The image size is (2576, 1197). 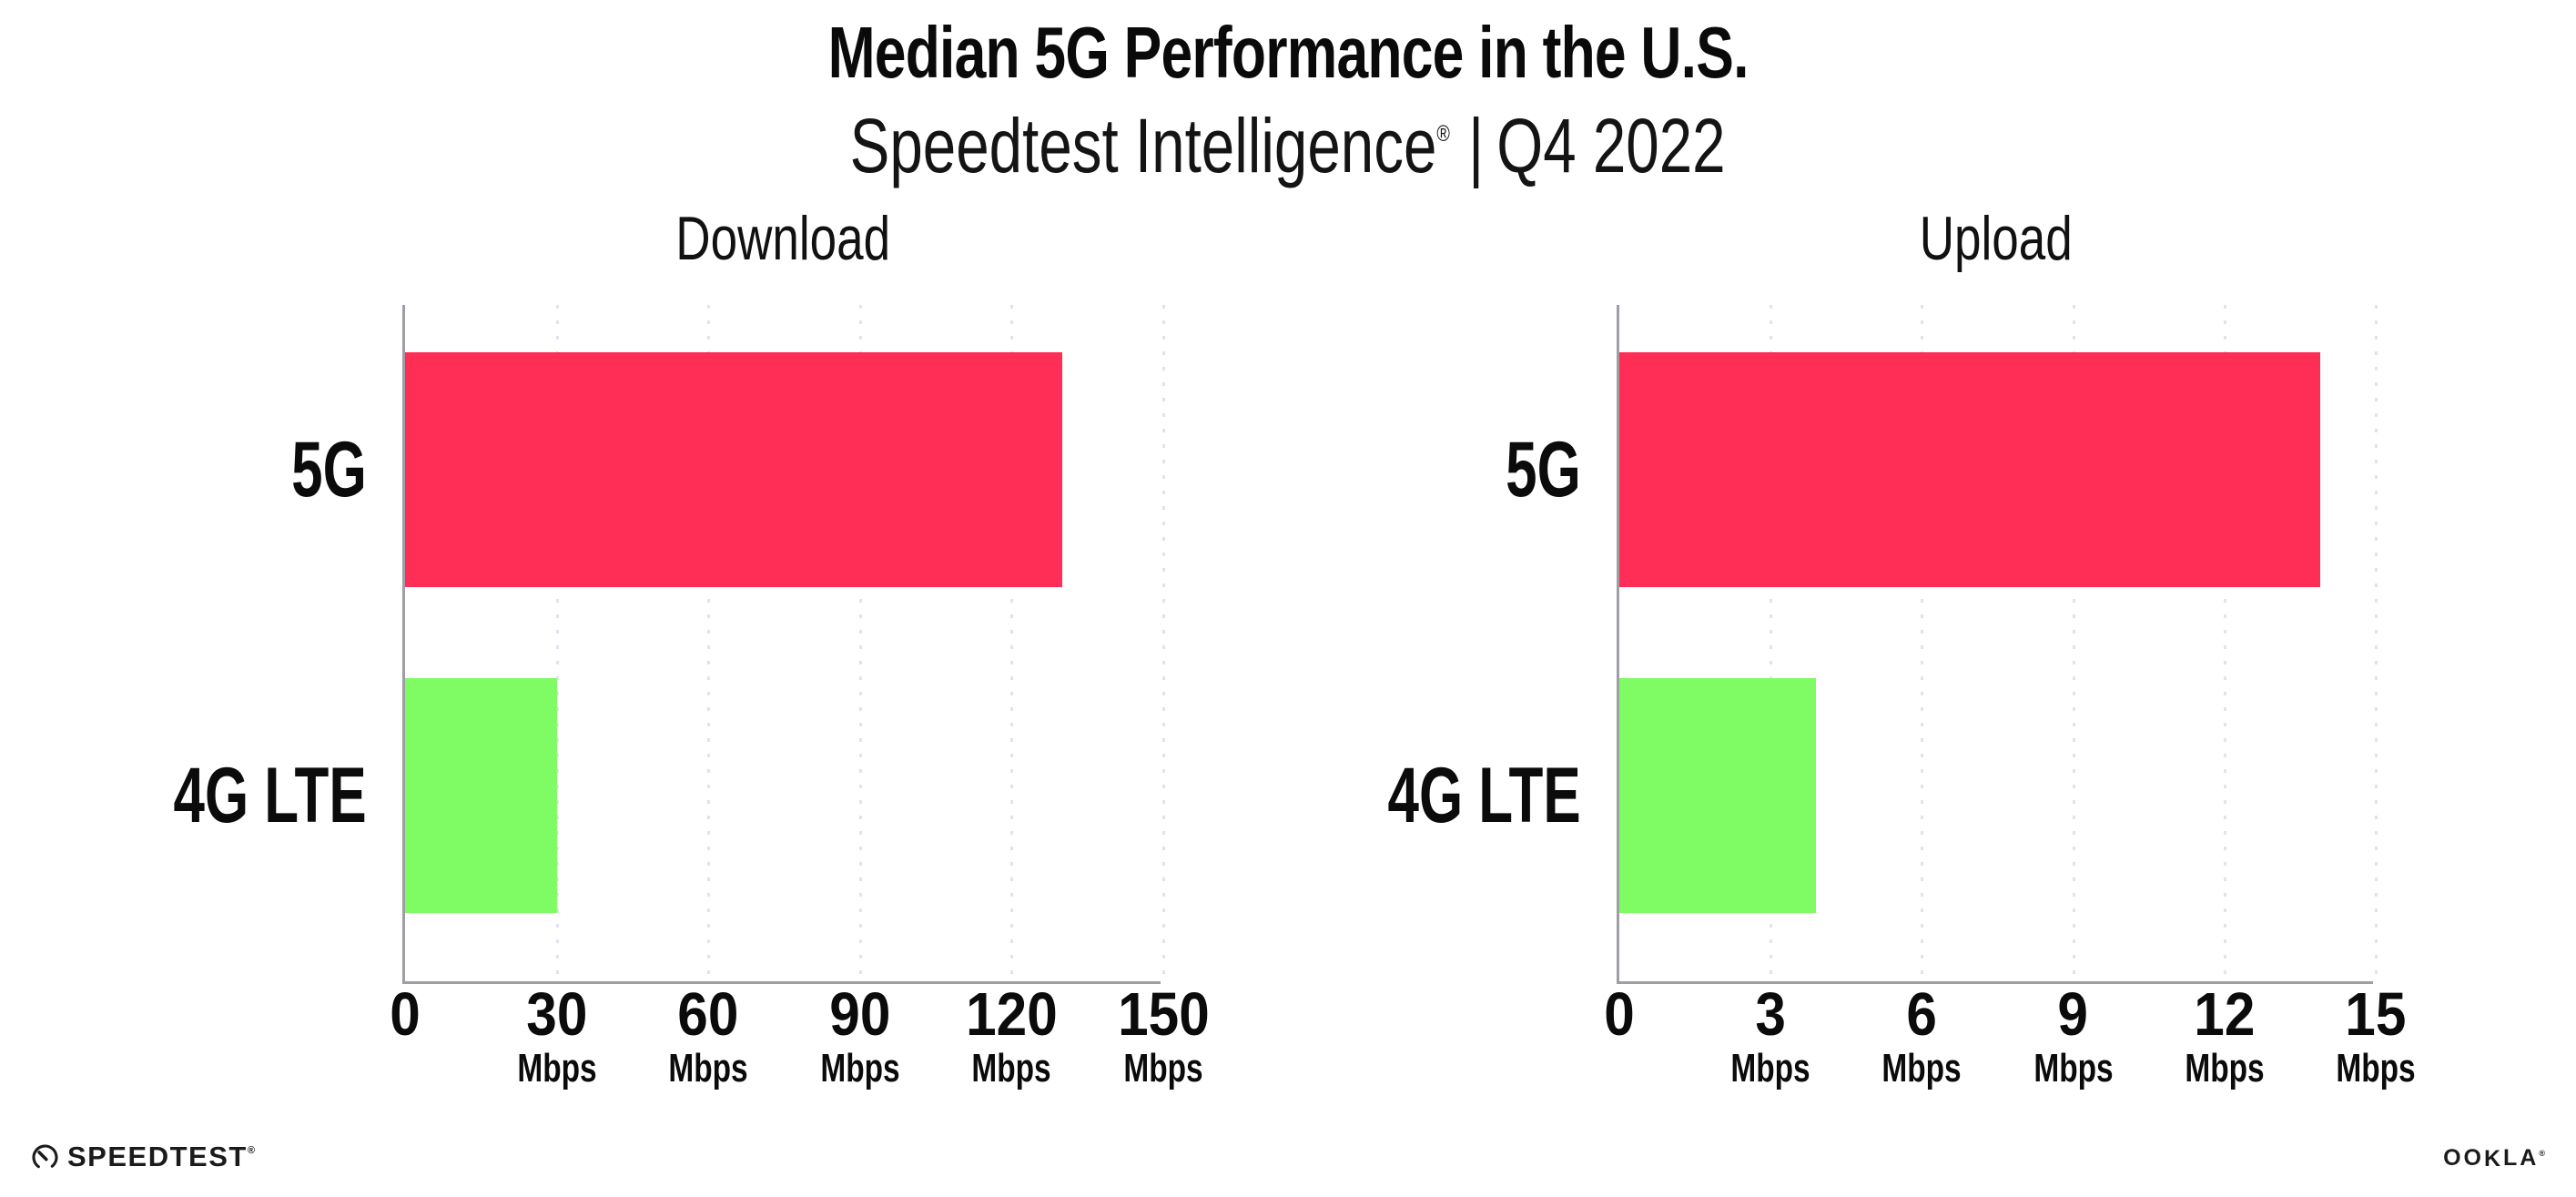 I want to click on page-title: Median 5G Performance in the U.S., so click(x=1288, y=53).